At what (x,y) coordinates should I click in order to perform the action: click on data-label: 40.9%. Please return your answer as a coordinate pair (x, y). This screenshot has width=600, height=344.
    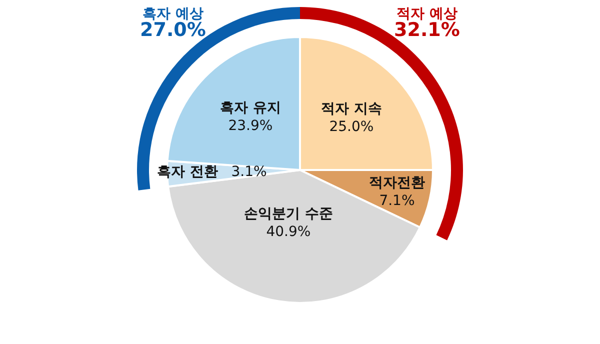
    Looking at the image, I should click on (288, 232).